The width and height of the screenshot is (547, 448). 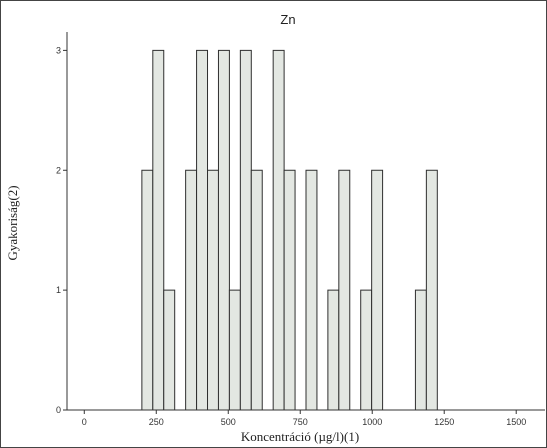 I want to click on y-axis-label: Gyakoriság(2), so click(x=12, y=222).